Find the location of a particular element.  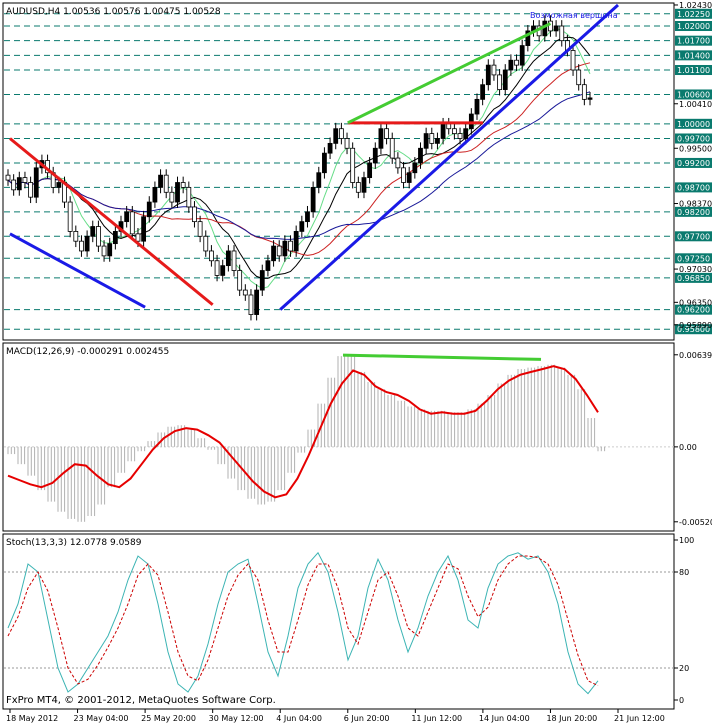

peak-annotation: Возможная вершина is located at coordinates (574, 15).